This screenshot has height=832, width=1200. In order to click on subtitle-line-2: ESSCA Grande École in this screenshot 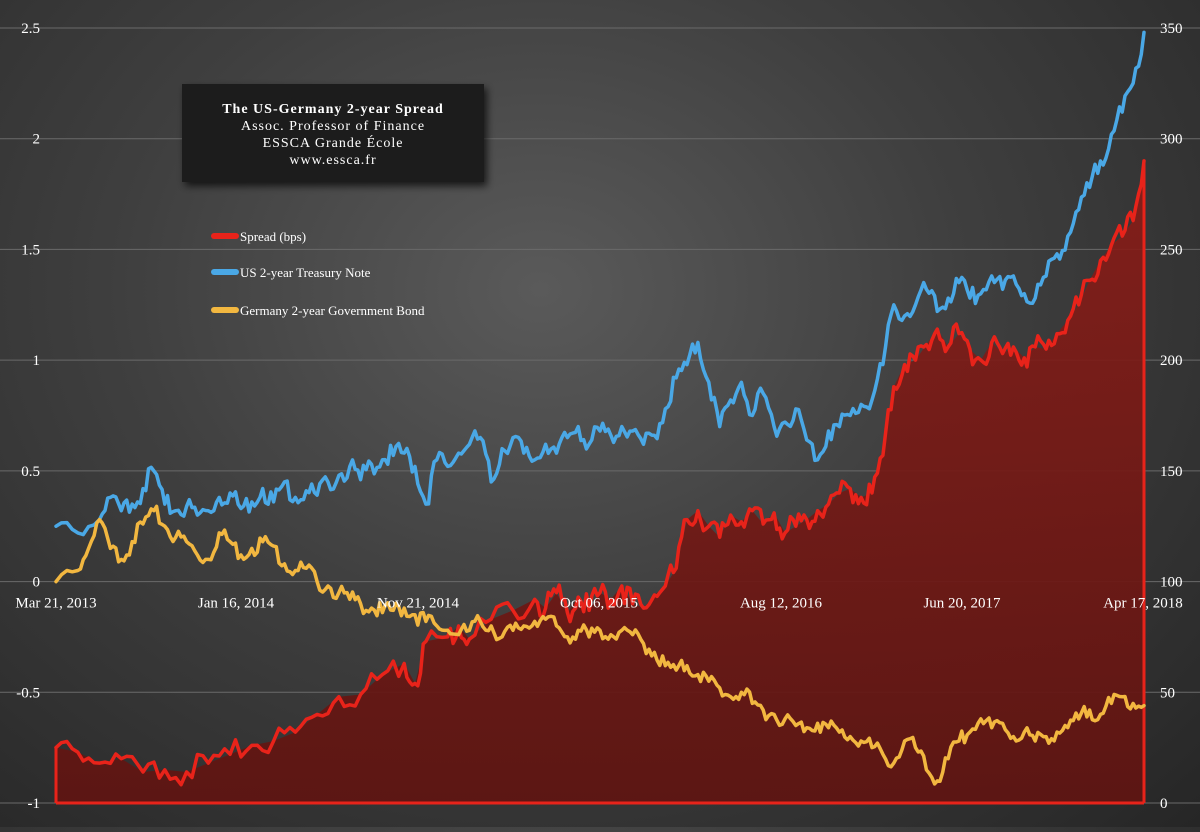, I will do `click(333, 142)`.